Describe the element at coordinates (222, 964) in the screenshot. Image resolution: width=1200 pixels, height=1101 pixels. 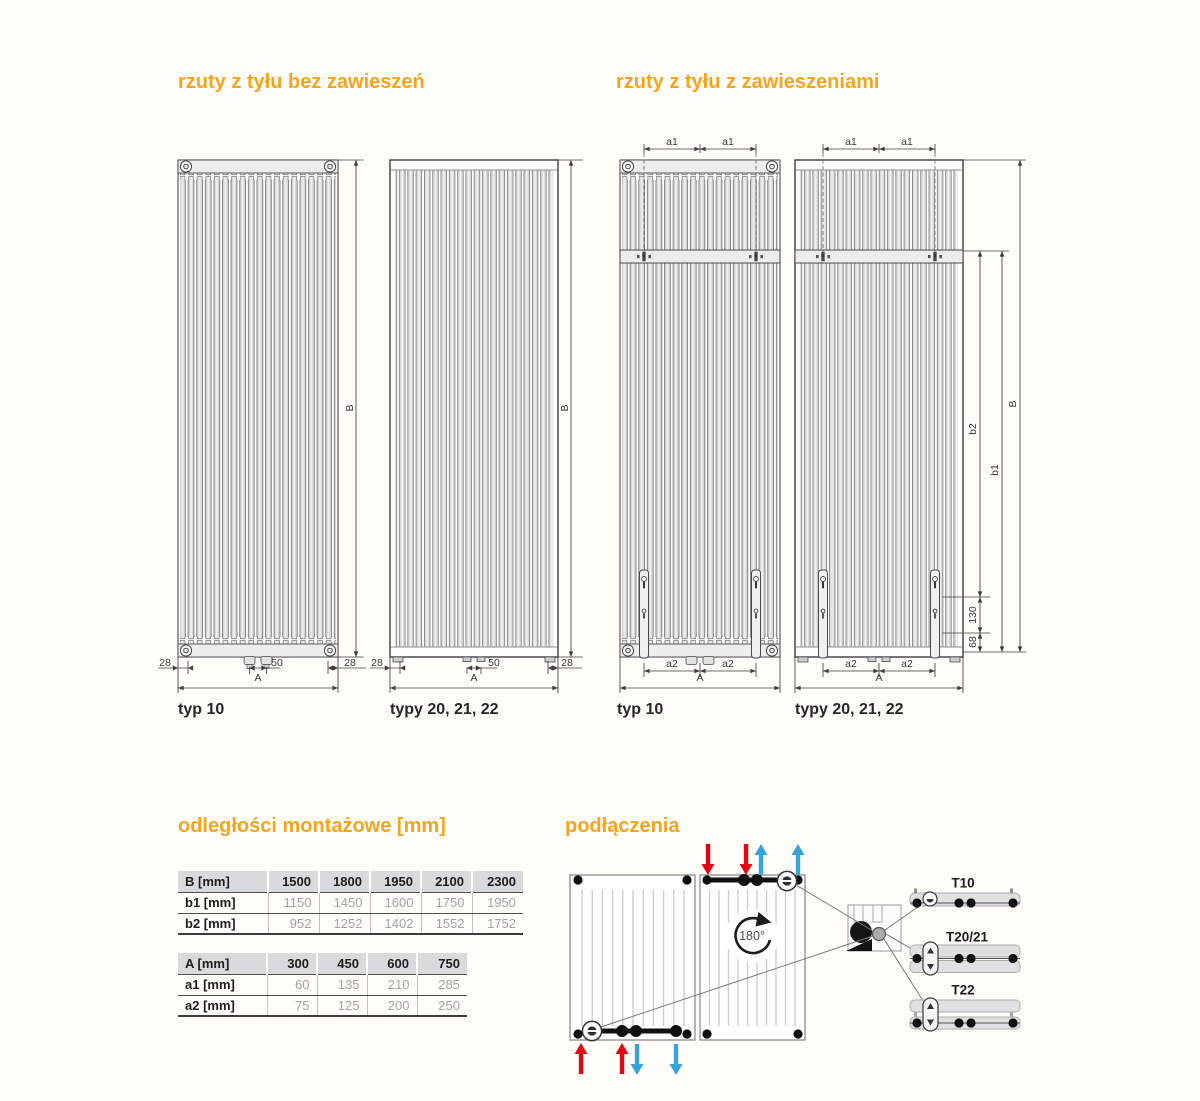
I see `table-row-label: A [mm]` at that location.